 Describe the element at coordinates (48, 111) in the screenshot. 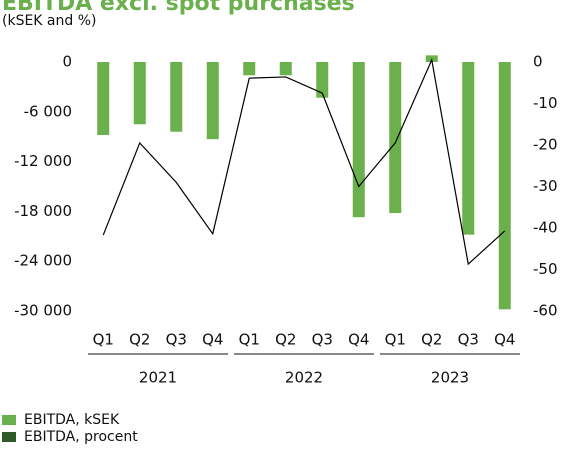

I see `y-tick-label: -6 000` at that location.